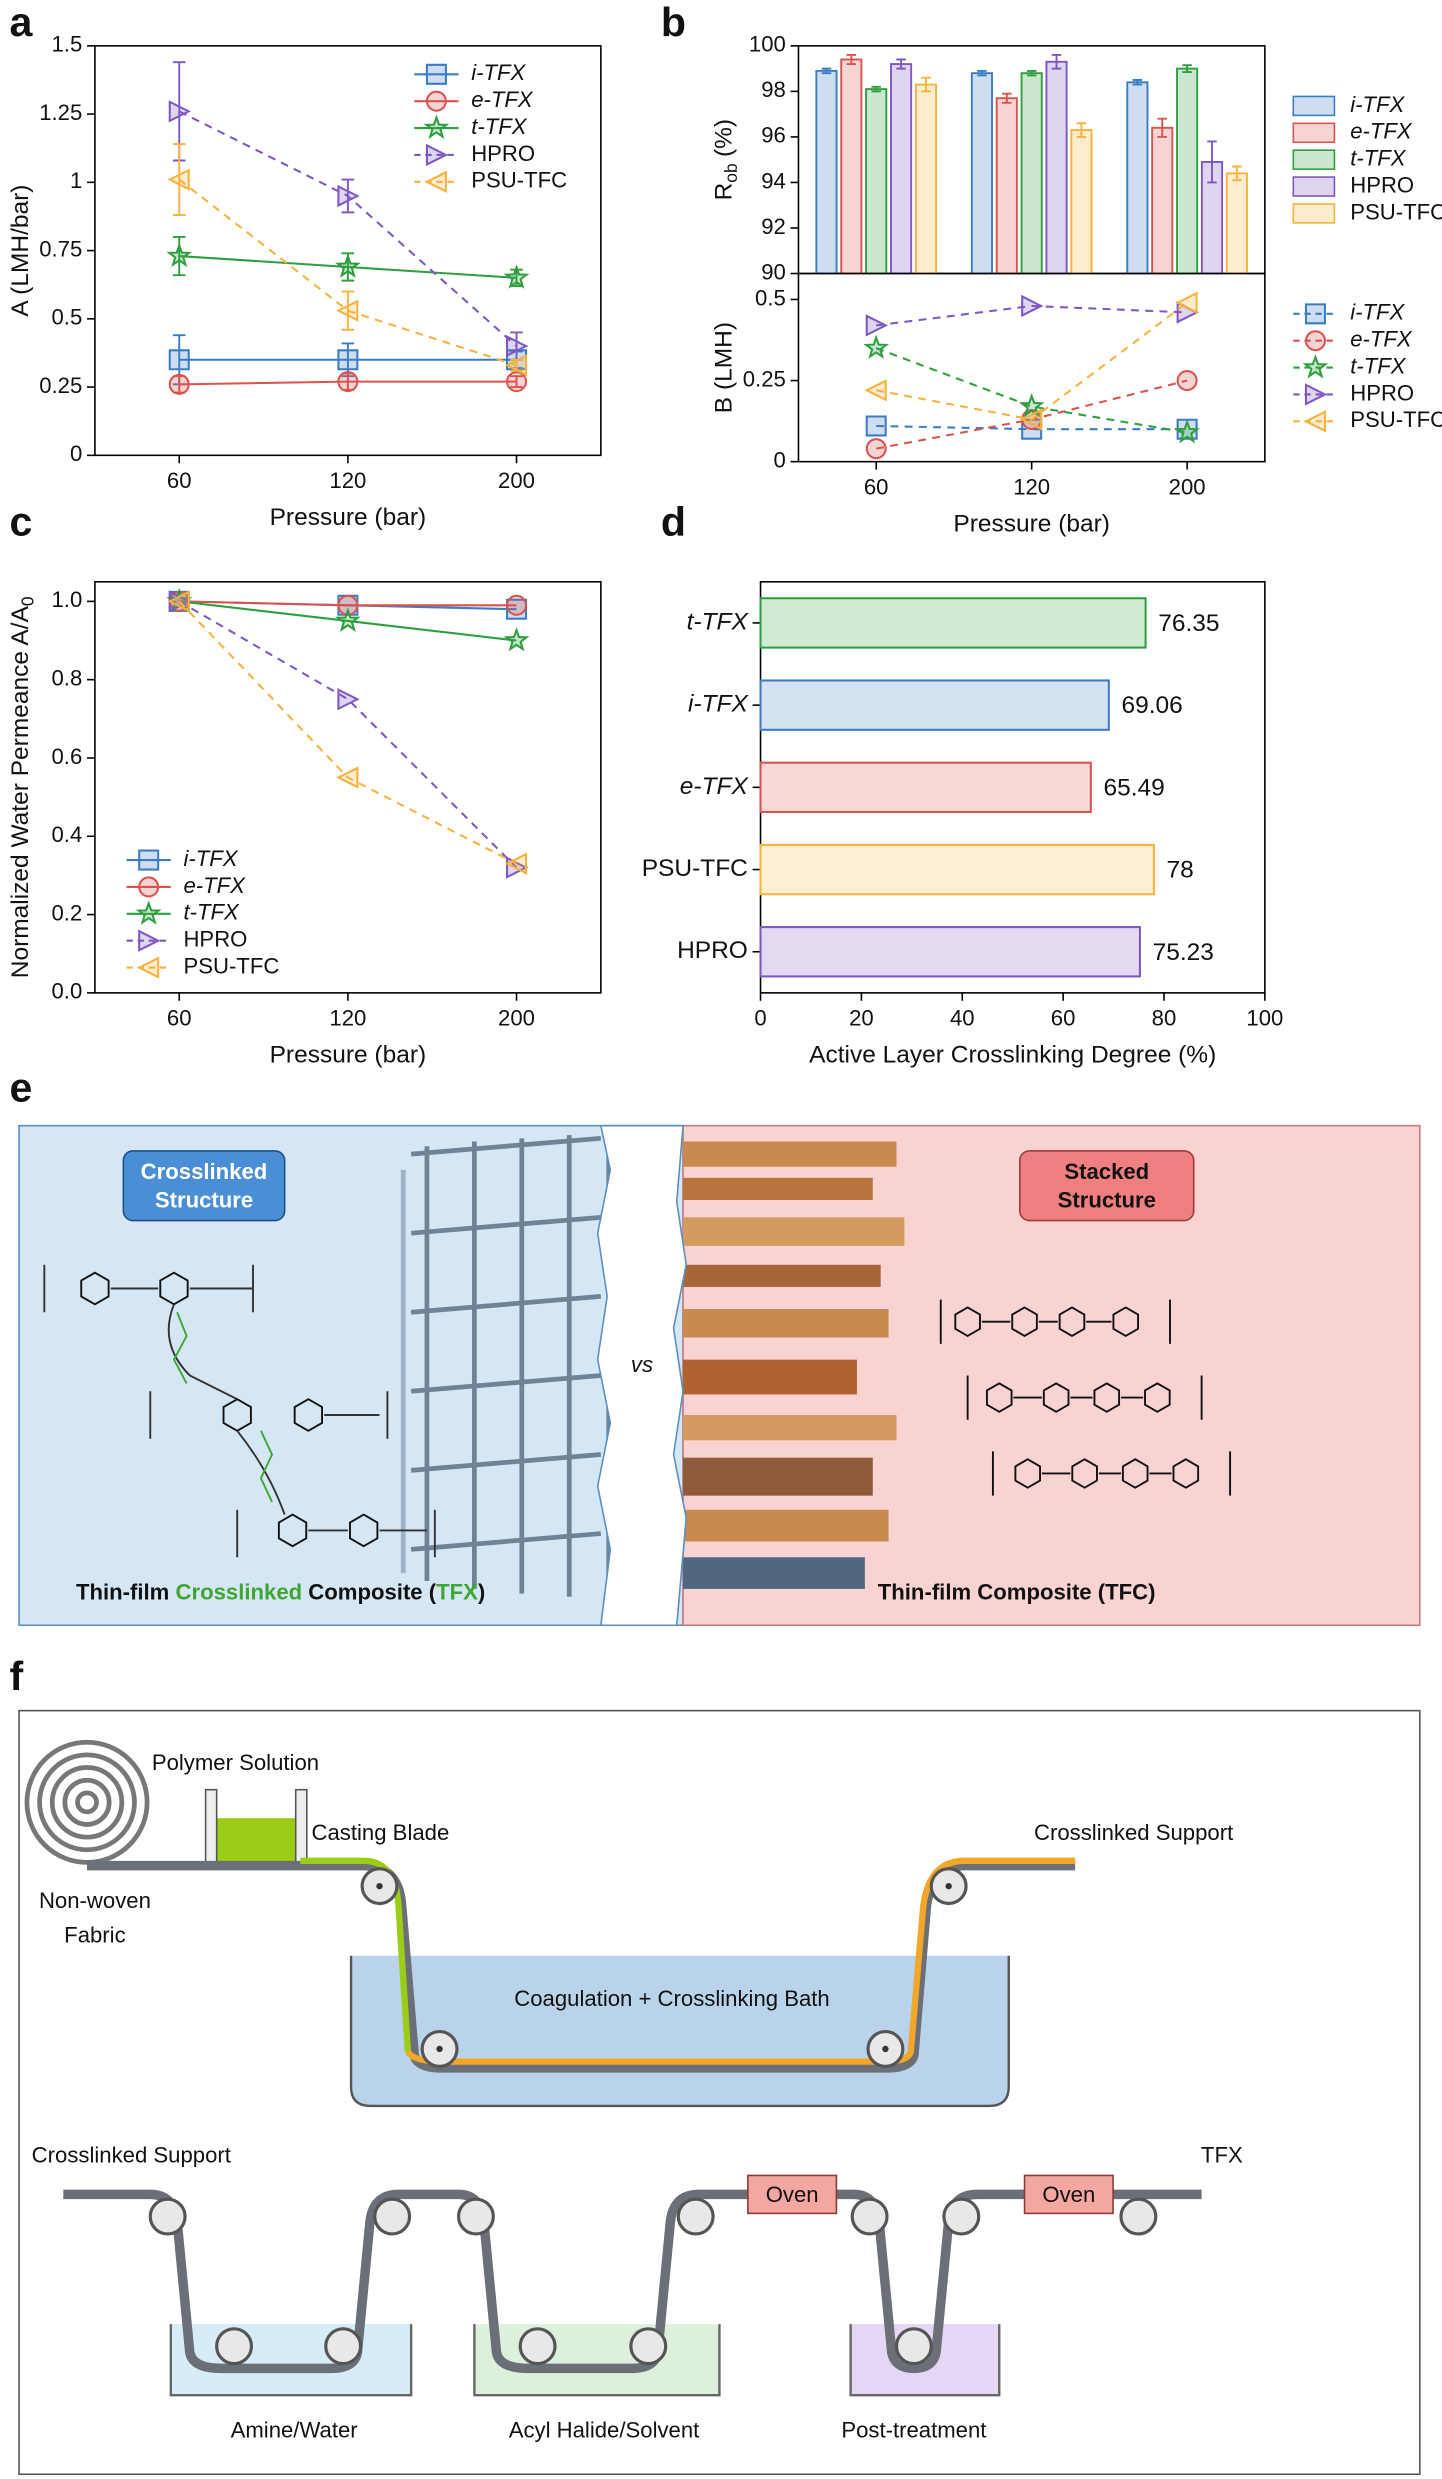 Image resolution: width=1442 pixels, height=2479 pixels. Describe the element at coordinates (637, 1411) in the screenshot. I see `chemical-structures` at that location.